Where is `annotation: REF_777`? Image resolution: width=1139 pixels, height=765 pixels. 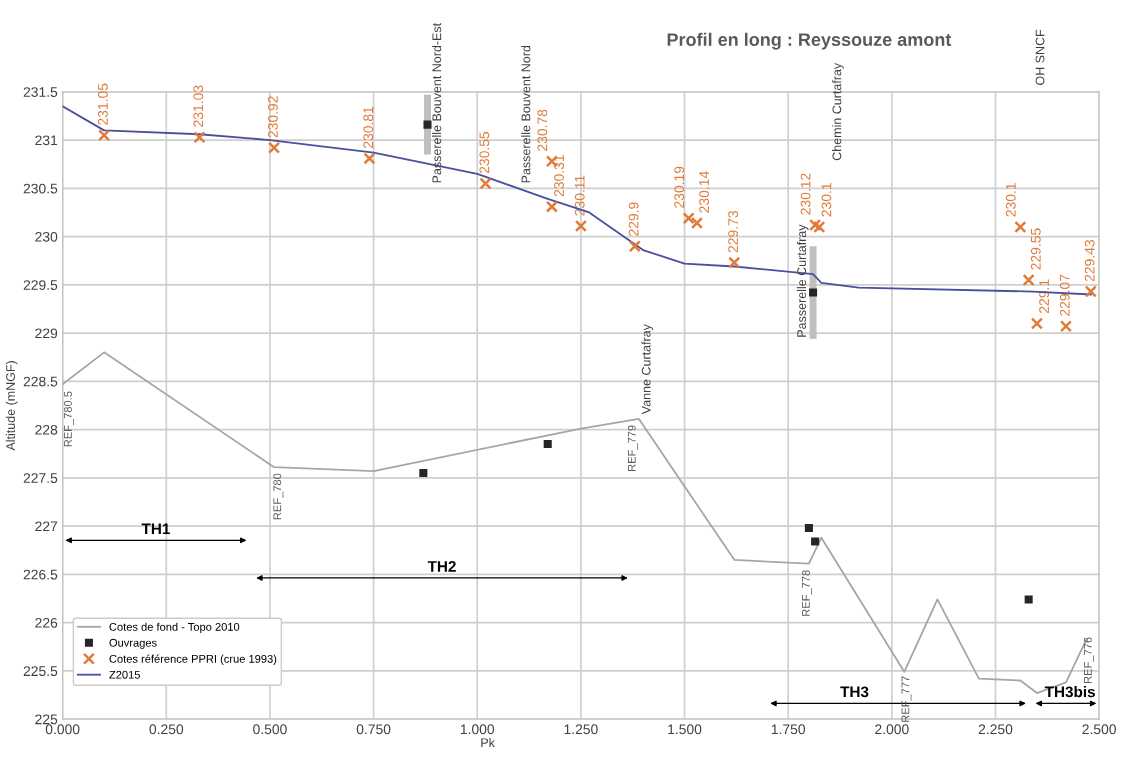 annotation: REF_777 is located at coordinates (906, 699).